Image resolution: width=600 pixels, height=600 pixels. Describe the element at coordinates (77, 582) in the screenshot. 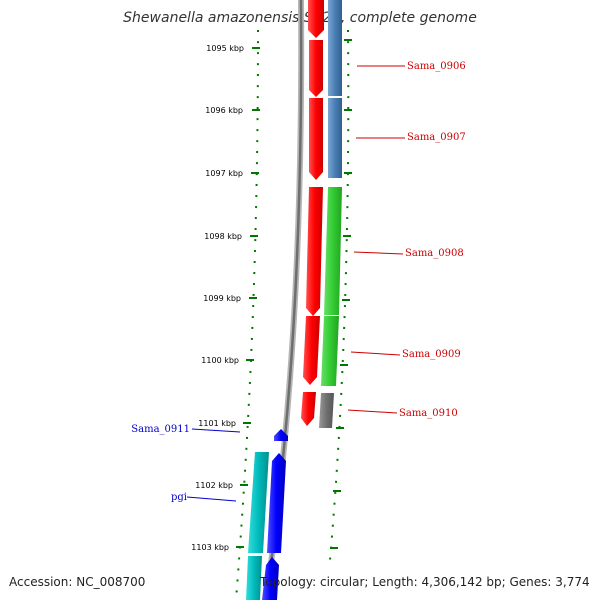

I see `accession-text: Accession: NC_008700` at that location.